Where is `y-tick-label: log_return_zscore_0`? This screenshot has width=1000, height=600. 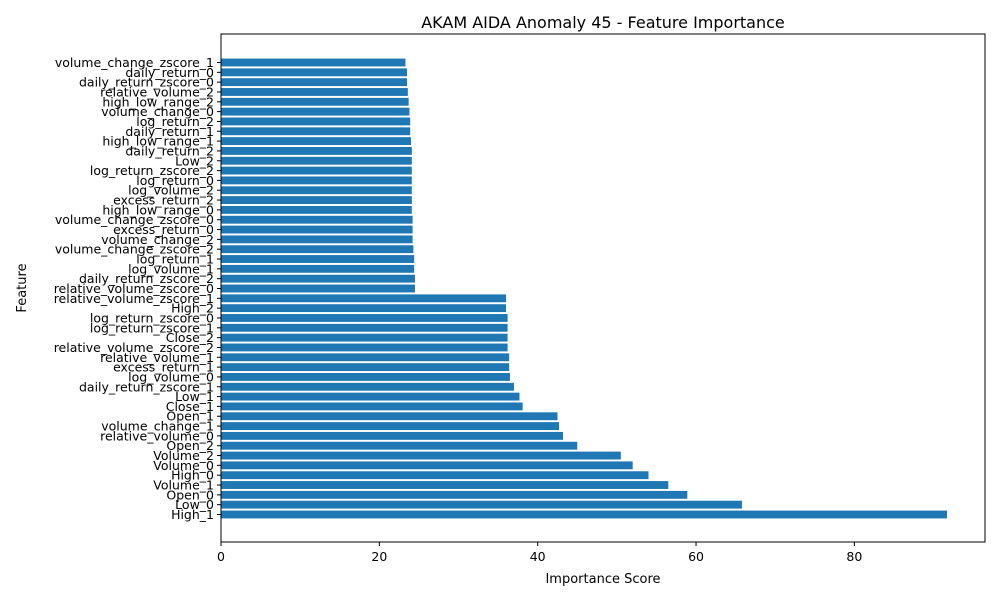 y-tick-label: log_return_zscore_0 is located at coordinates (152, 317).